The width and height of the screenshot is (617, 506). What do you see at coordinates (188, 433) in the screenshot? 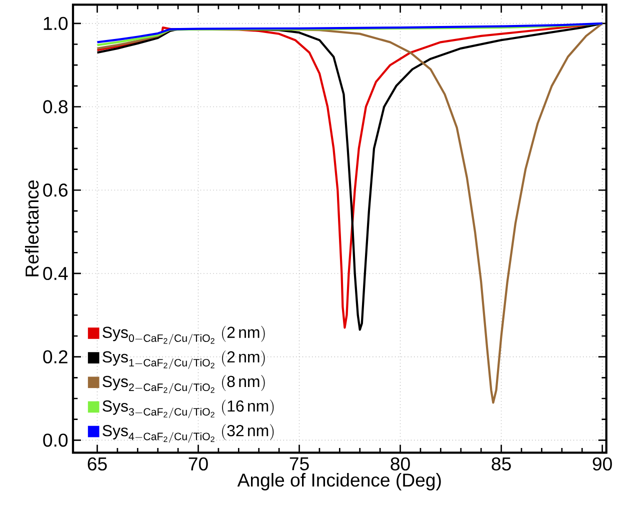
I see `legend-label: $\mathrm{Sys}_{\mathrm{4-CaF_2/Cu/TiO_2}}\ \mathrm{(32\,nm)}$` at bounding box center [188, 433].